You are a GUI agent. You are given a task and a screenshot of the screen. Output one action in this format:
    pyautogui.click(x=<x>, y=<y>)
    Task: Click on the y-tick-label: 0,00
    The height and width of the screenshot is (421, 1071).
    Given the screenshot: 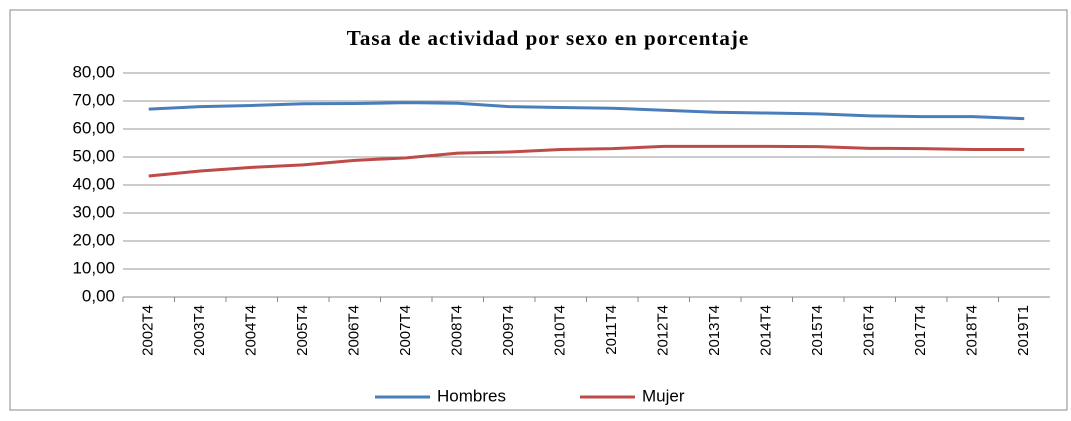 What is the action you would take?
    pyautogui.click(x=98, y=295)
    